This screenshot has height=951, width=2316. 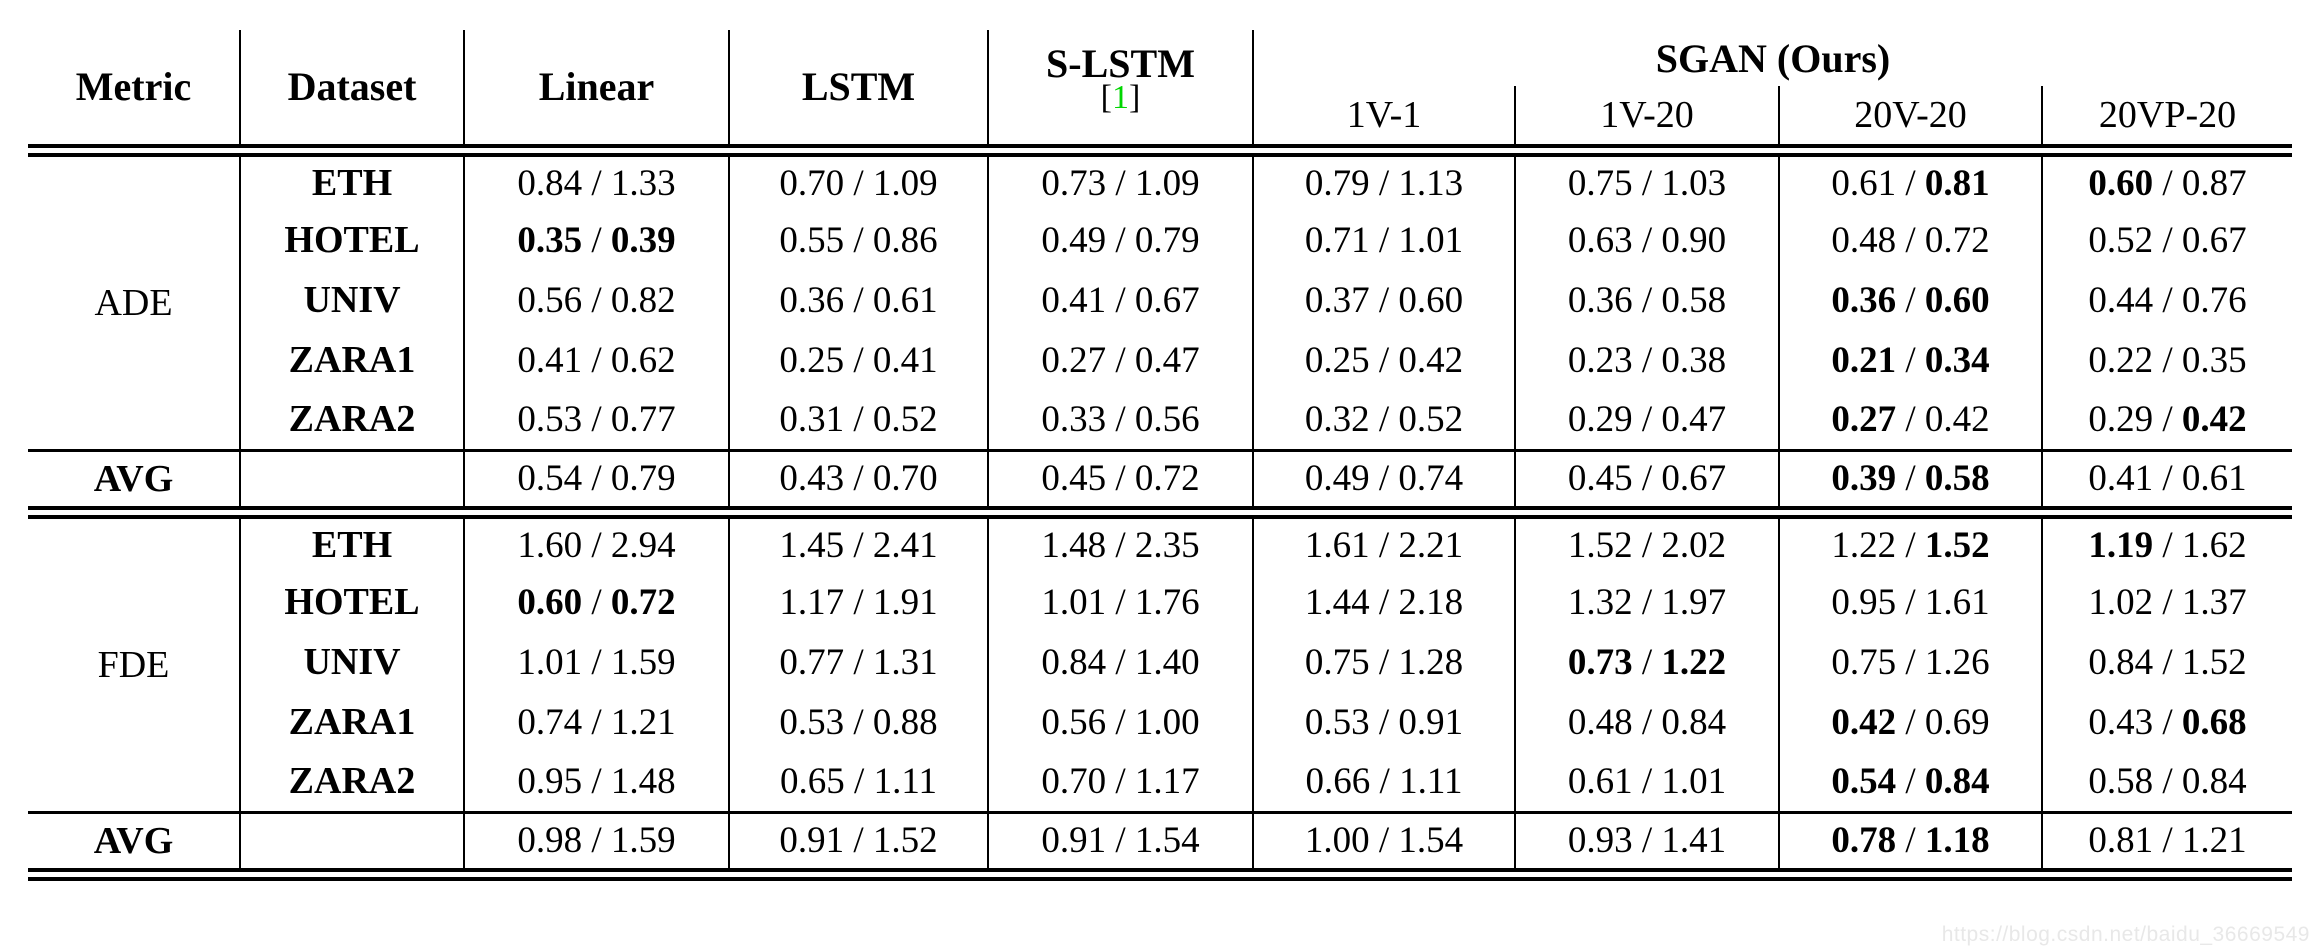 I want to click on value-cell: 1.01 / 1.59, so click(x=596, y=662).